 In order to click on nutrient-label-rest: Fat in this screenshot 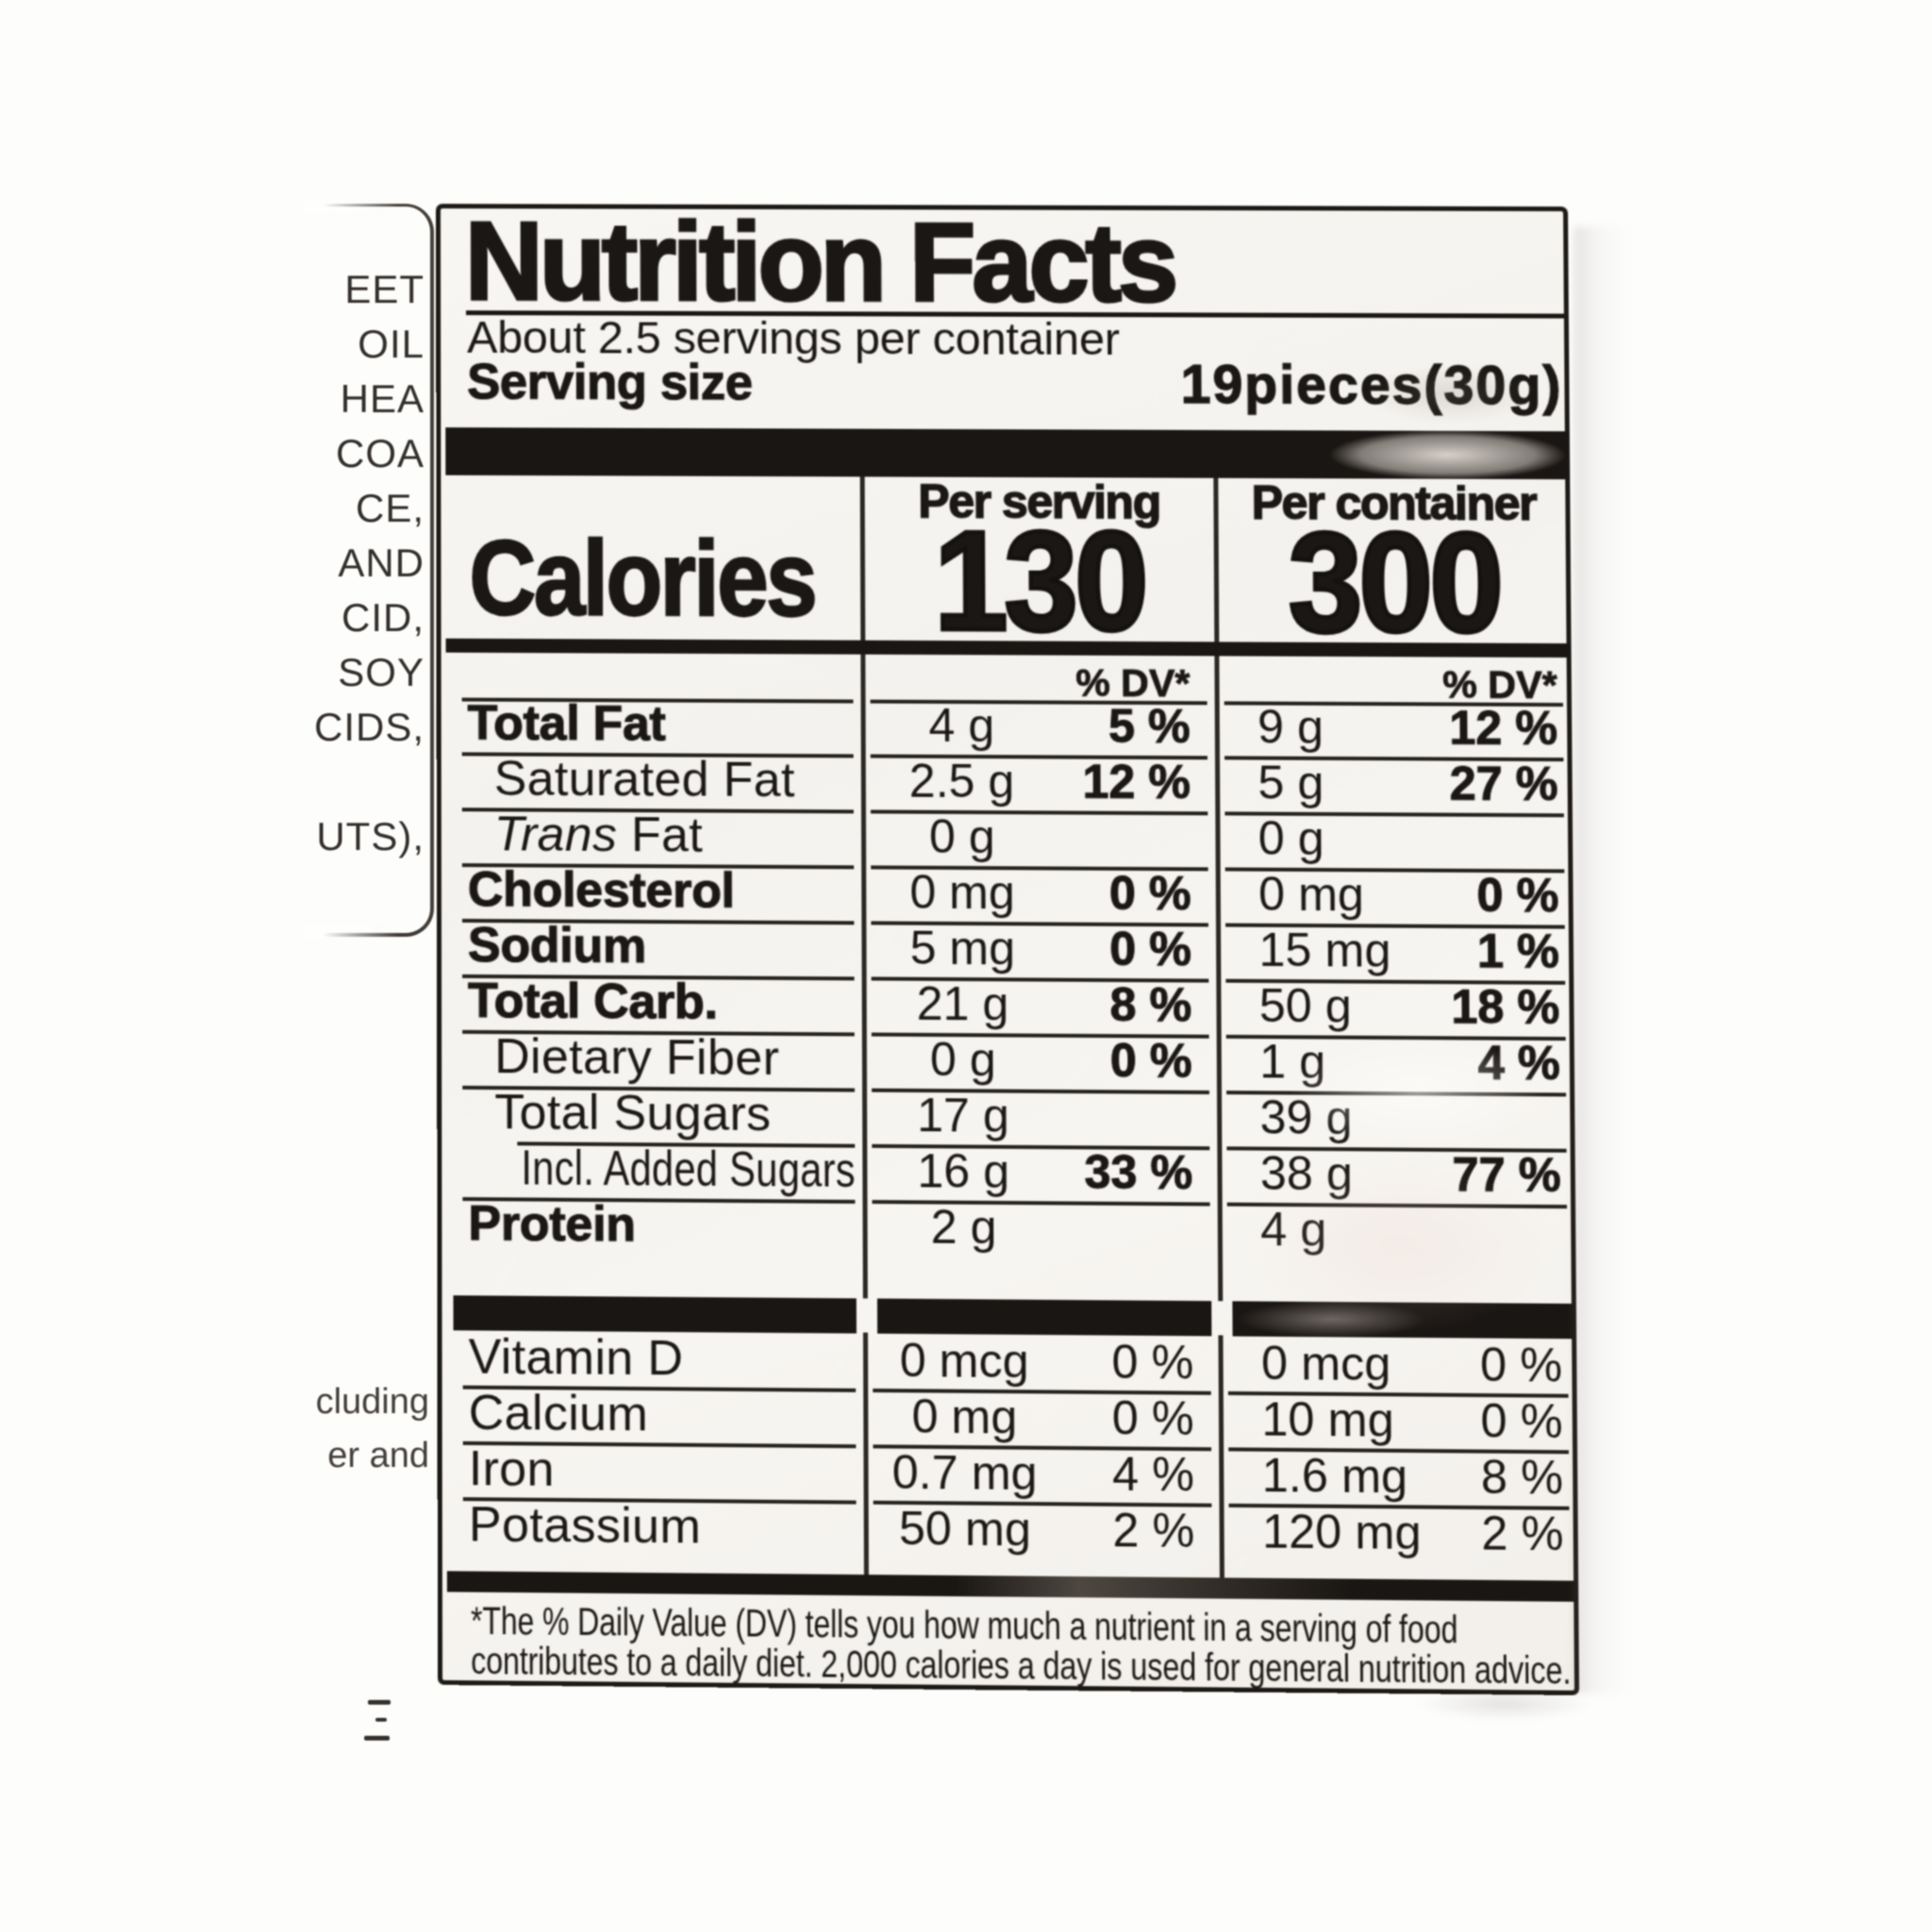, I will do `click(660, 835)`.